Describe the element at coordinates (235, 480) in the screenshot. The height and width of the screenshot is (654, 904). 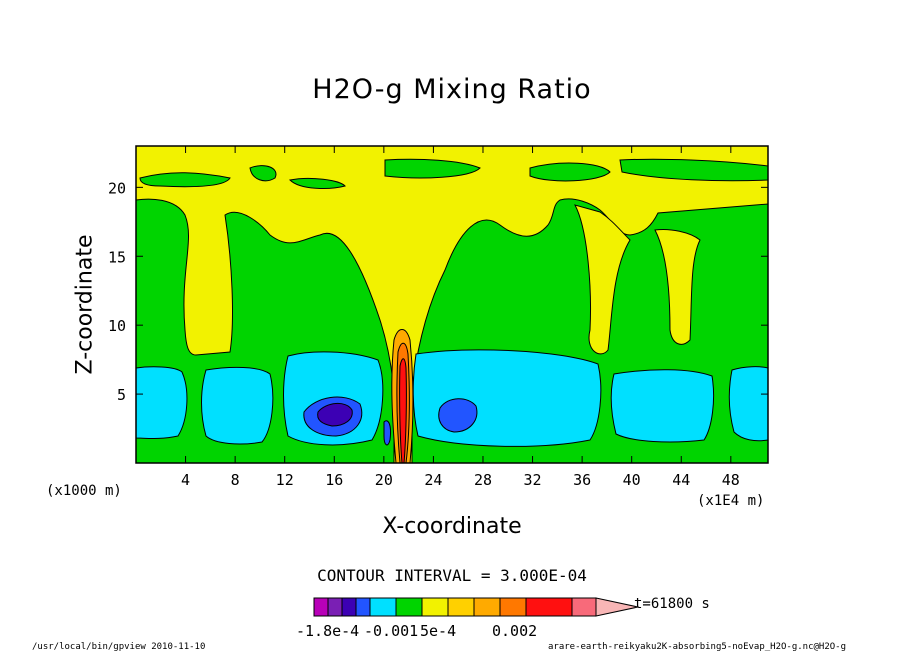
I see `x-tick-label: 8` at that location.